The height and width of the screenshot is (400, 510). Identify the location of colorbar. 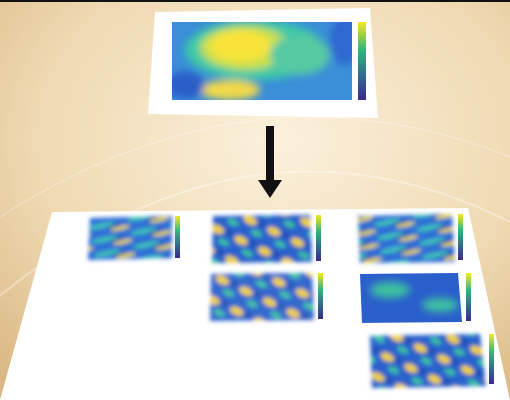
(362, 61).